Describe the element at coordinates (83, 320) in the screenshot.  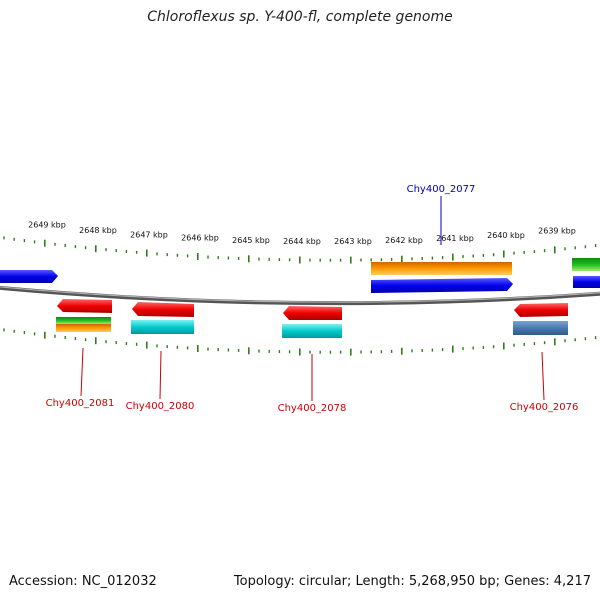
I see `feature-green-2081` at that location.